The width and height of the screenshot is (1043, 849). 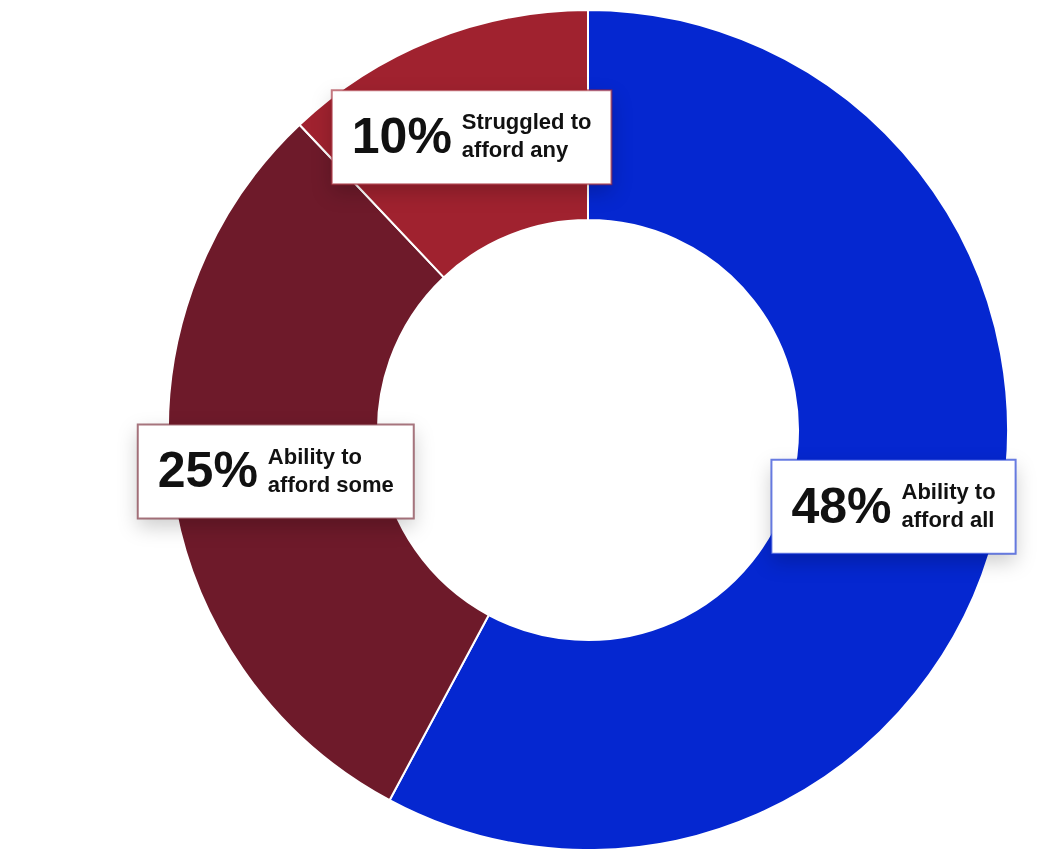 What do you see at coordinates (841, 505) in the screenshot?
I see `data-label: 48%` at bounding box center [841, 505].